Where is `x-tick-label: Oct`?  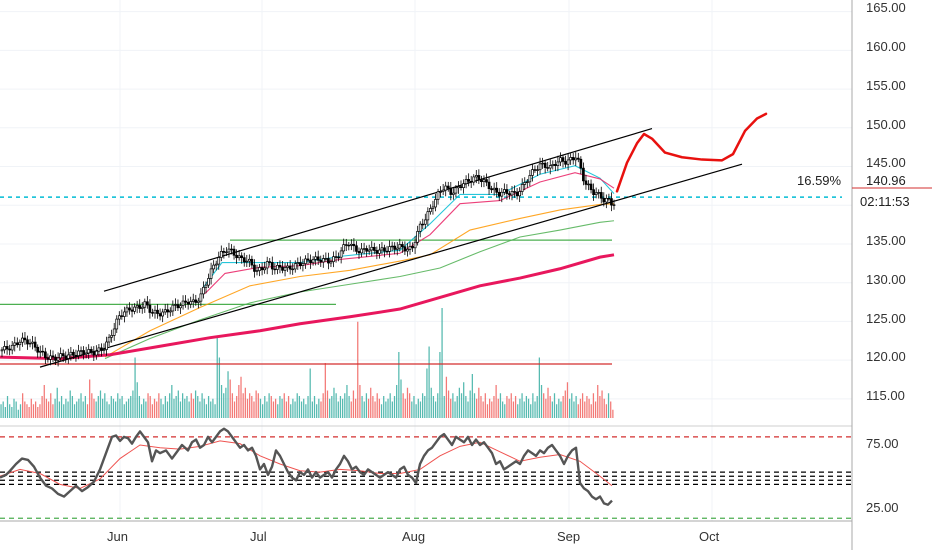
x-tick-label: Oct is located at coordinates (709, 536).